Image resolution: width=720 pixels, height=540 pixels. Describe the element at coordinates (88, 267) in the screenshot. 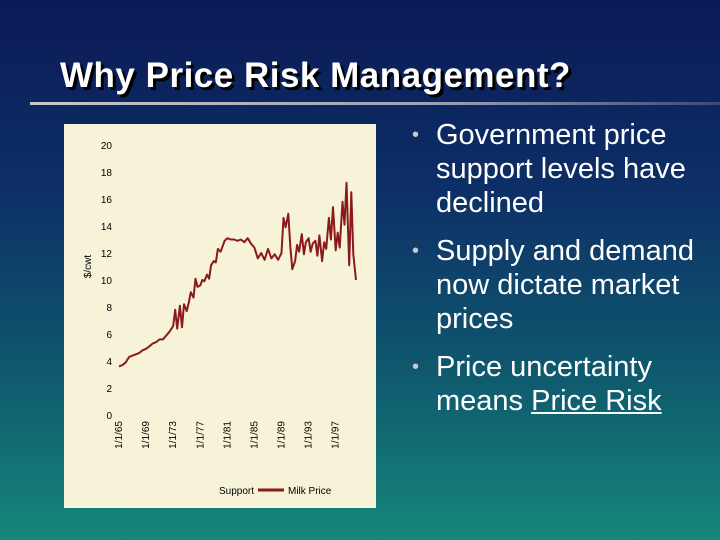

I see `y-axis-label: $/cwt` at that location.